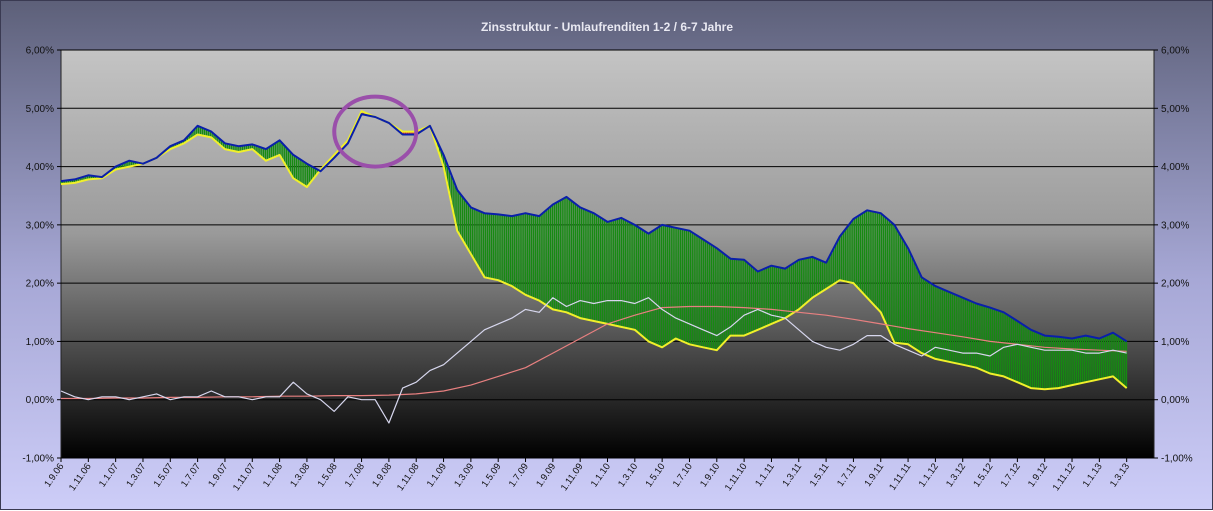  I want to click on x-tick-label: 1.1.07, so click(109, 475).